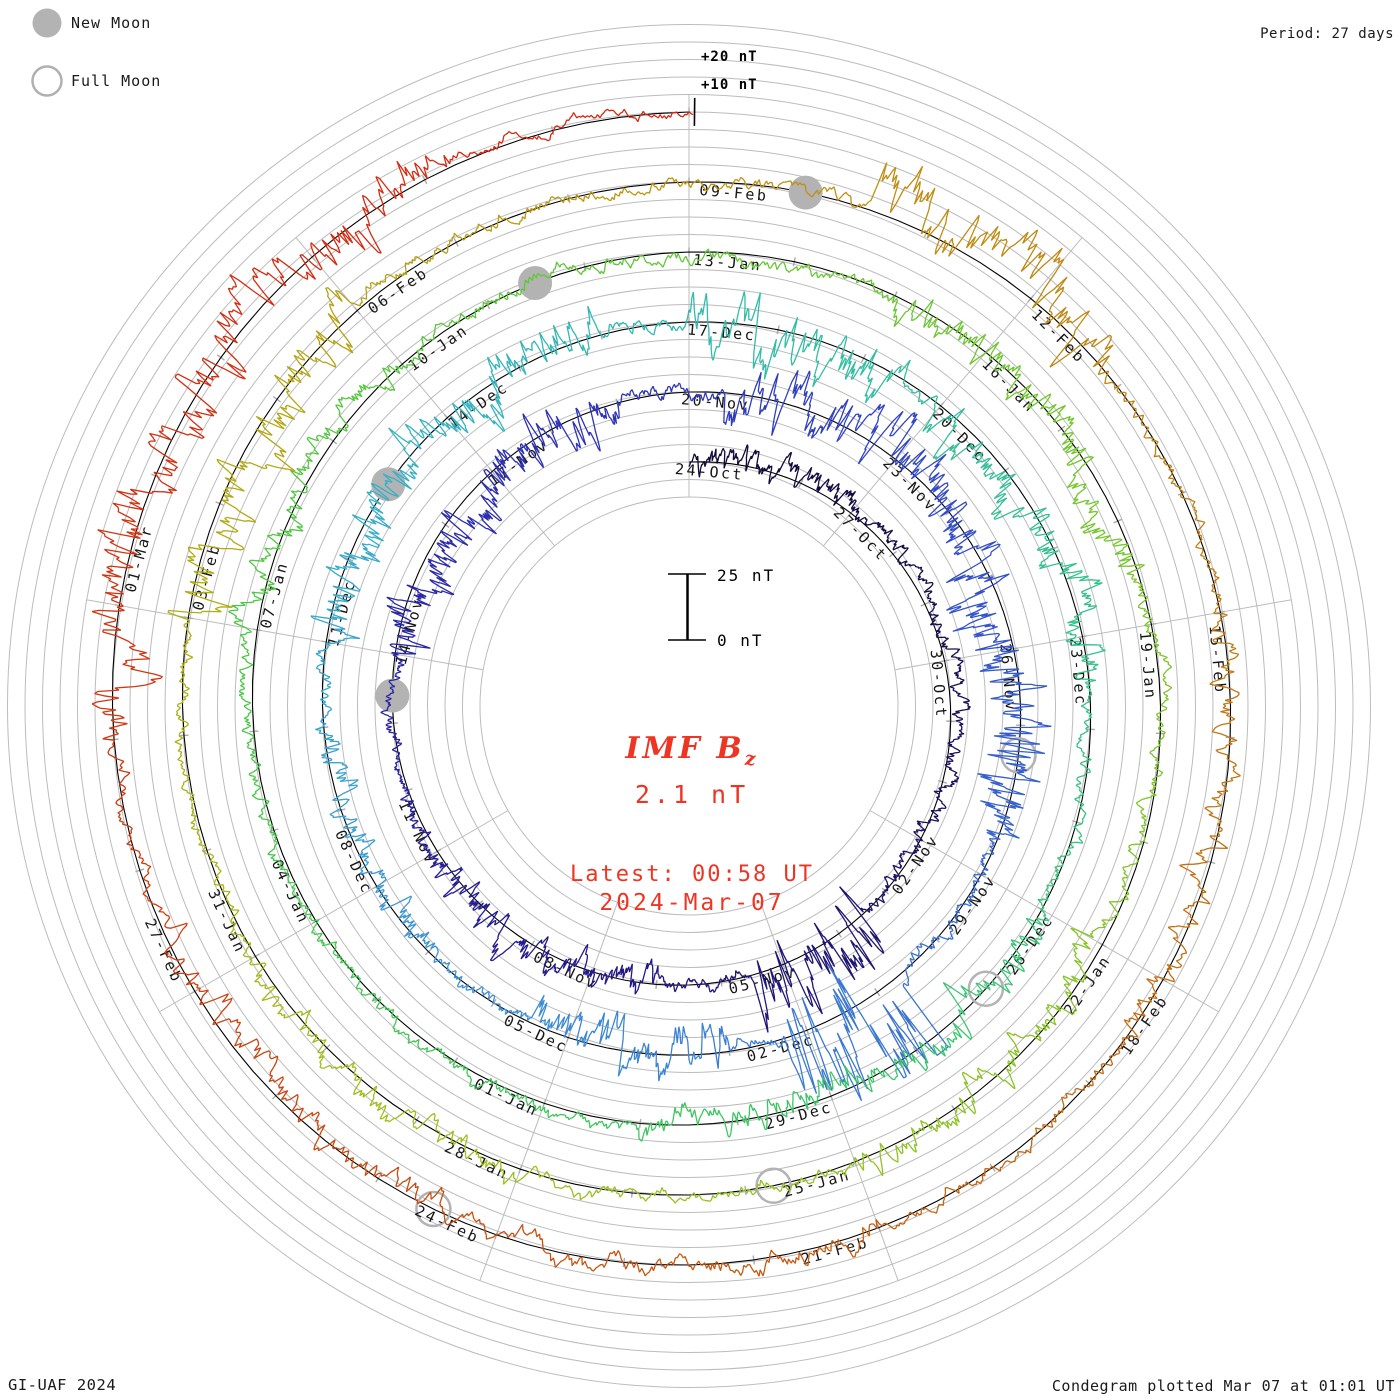 This screenshot has height=1400, width=1400. What do you see at coordinates (687, 607) in the screenshot?
I see `scale-bar` at bounding box center [687, 607].